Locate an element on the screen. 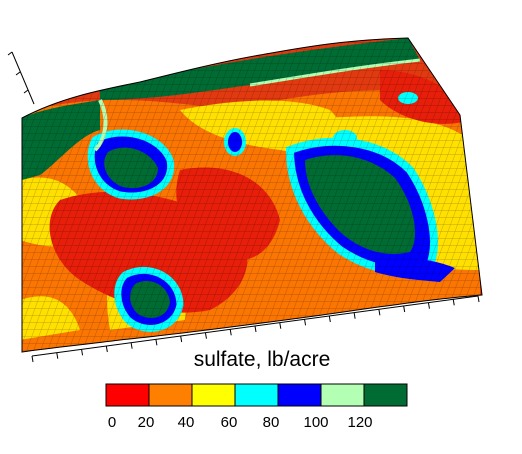  colorbar-tick-label: 40 is located at coordinates (186, 422).